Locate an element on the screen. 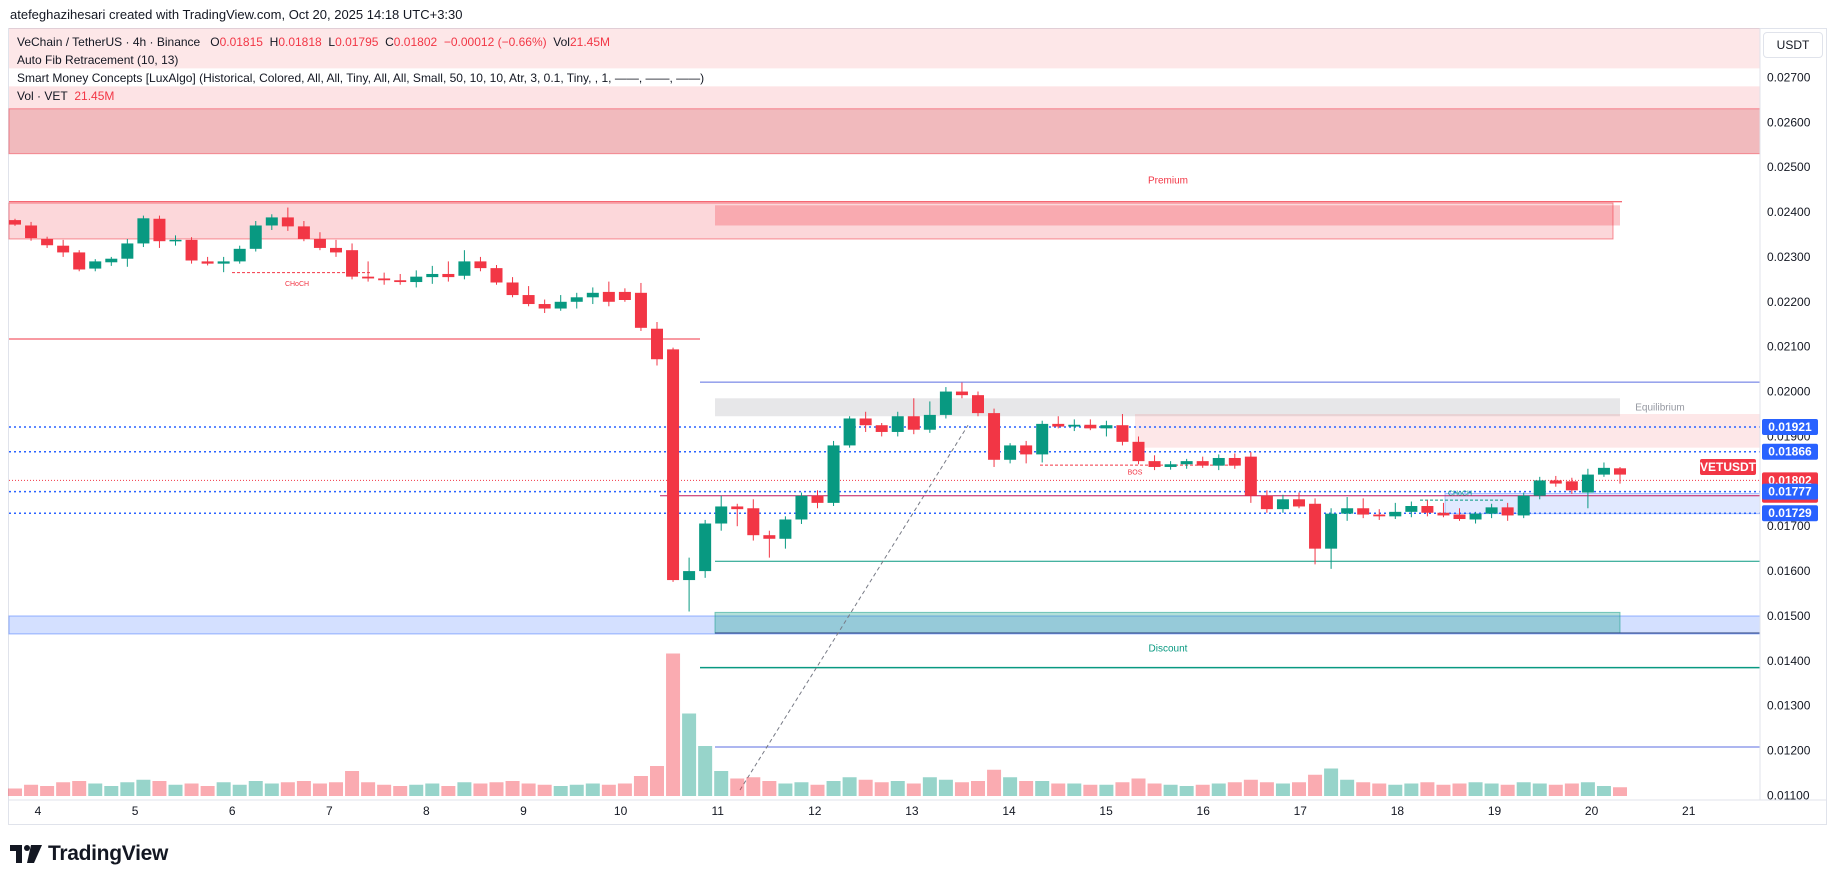  legend-close-label: C is located at coordinates (389, 42).